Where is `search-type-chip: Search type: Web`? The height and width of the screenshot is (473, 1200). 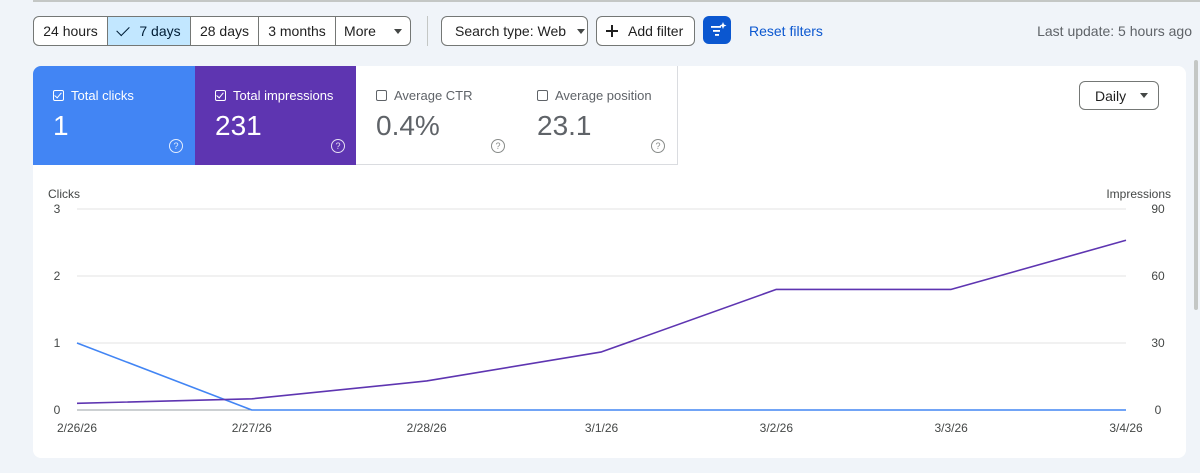 search-type-chip: Search type: Web is located at coordinates (514, 31).